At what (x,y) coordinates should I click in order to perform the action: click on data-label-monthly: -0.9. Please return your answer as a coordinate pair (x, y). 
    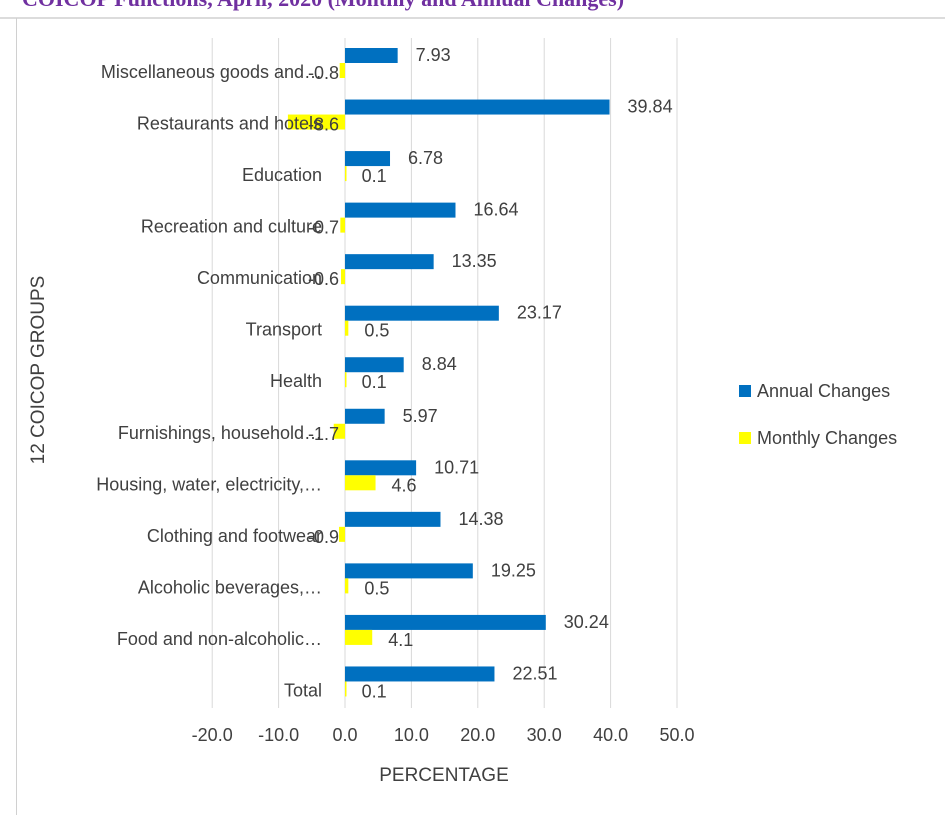
    Looking at the image, I should click on (323, 537).